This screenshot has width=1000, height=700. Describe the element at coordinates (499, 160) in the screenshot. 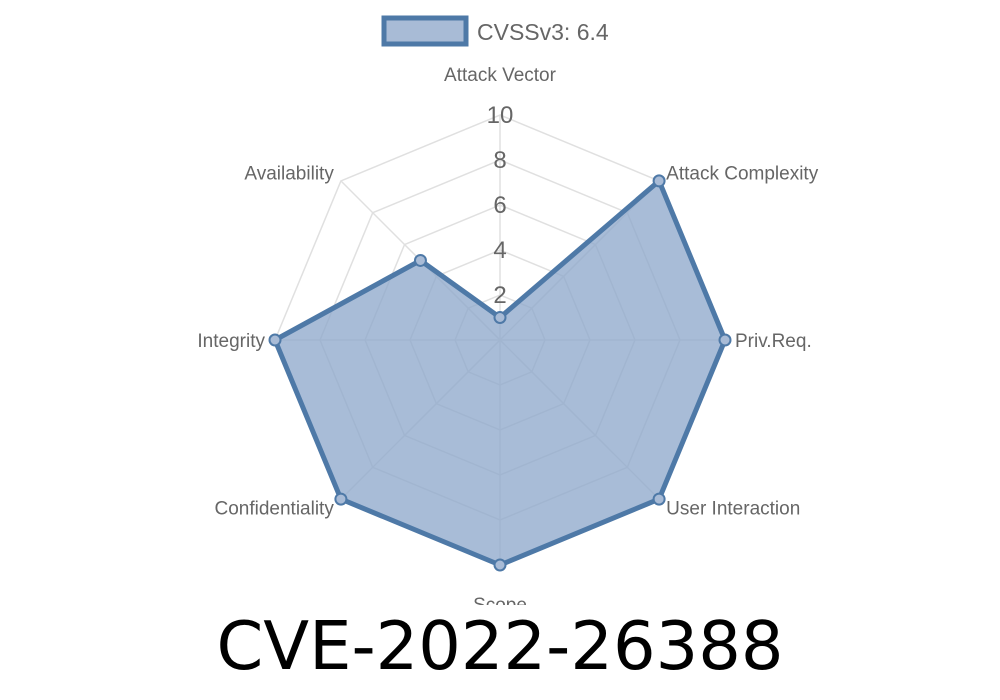

I see `tick-label: 8` at that location.